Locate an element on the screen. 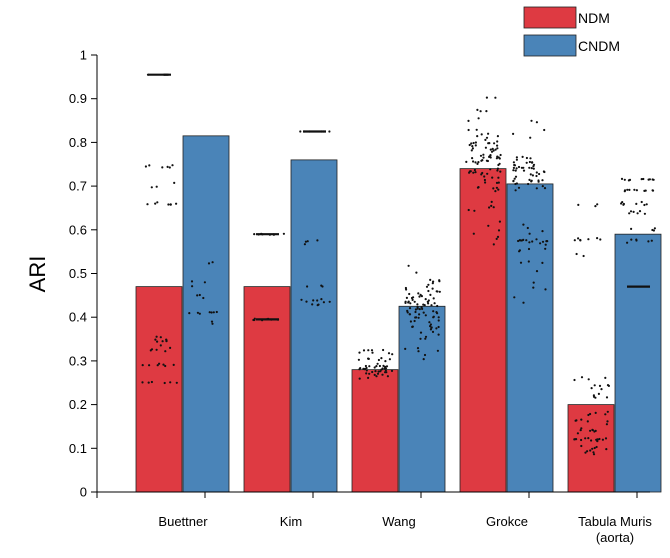 The width and height of the screenshot is (670, 558). category-label-4-1: (aorta) is located at coordinates (615, 537).